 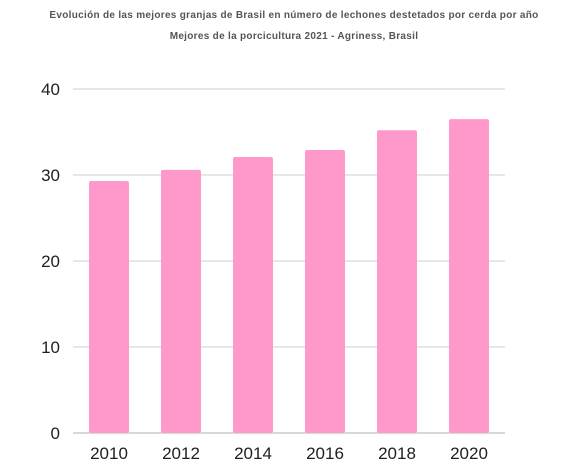 I want to click on y-tick-label: 0, so click(x=55, y=433).